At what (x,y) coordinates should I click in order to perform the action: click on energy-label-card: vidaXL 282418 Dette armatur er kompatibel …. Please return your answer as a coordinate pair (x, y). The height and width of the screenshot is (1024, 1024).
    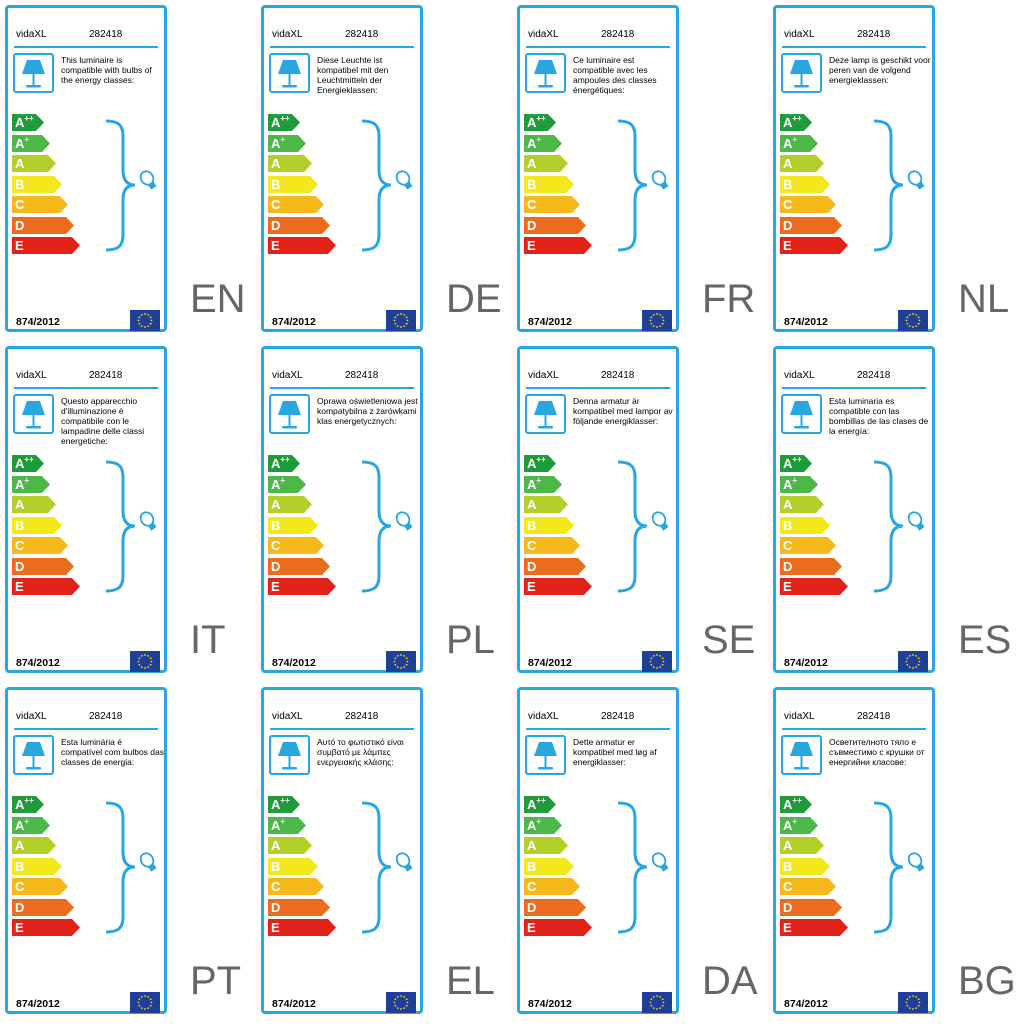
    Looking at the image, I should click on (598, 850).